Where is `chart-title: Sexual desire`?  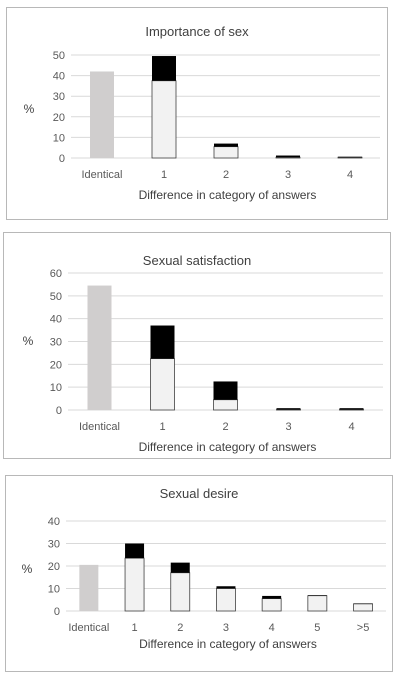 chart-title: Sexual desire is located at coordinates (199, 493).